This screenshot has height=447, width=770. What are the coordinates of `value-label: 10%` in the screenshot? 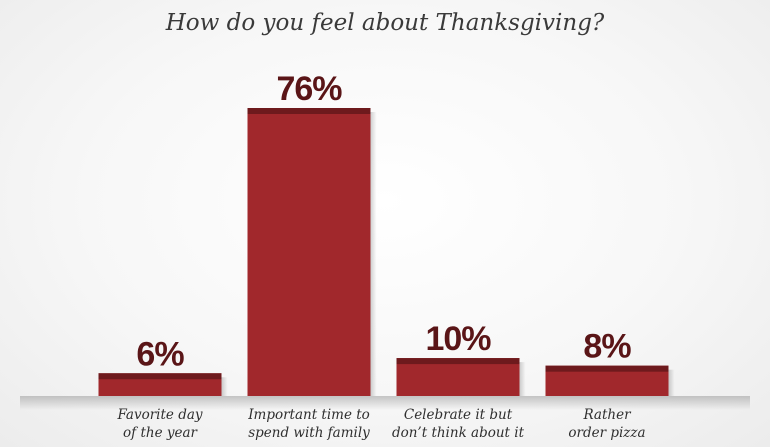 It's located at (458, 339).